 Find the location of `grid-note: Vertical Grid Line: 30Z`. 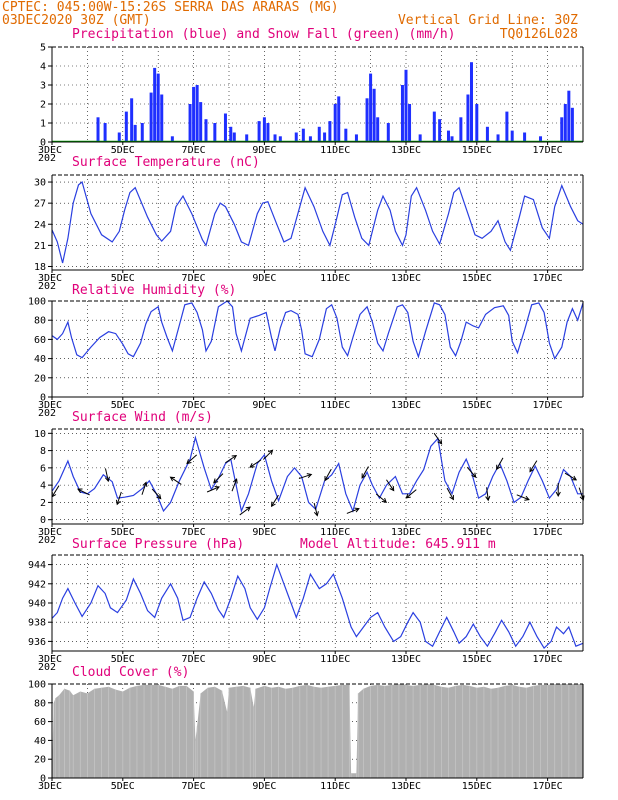

grid-note: Vertical Grid Line: 30Z is located at coordinates (488, 20).